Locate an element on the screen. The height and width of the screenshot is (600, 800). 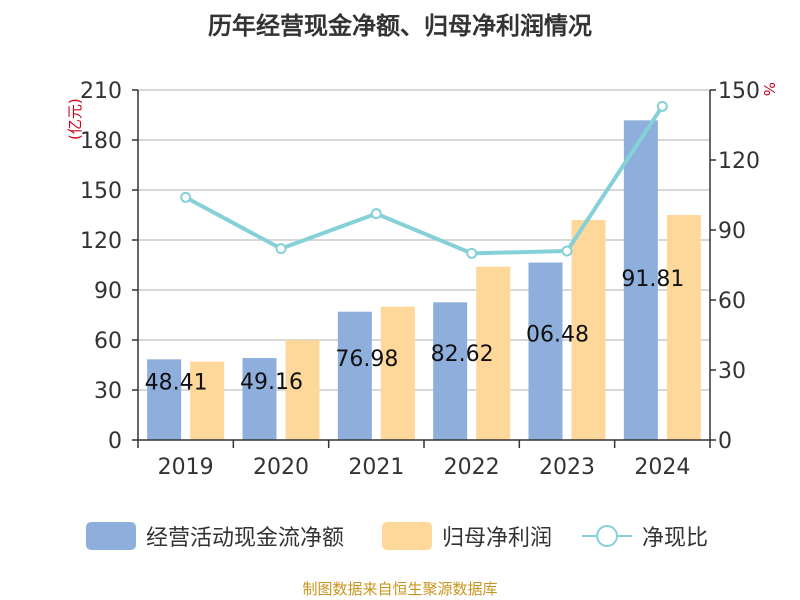
y-left-tick-label: 150 is located at coordinates (101, 191).